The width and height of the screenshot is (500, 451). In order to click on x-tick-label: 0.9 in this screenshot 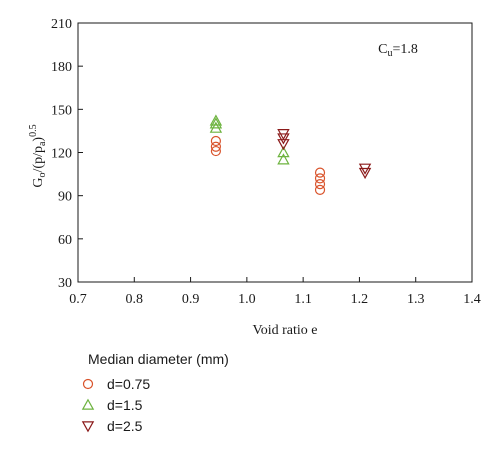, I will do `click(191, 299)`.